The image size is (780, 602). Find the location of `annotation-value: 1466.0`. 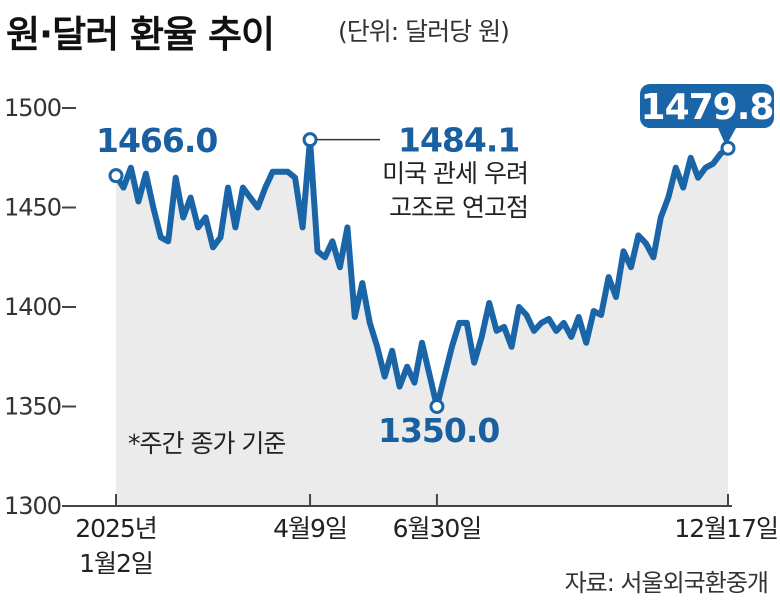

annotation-value: 1466.0 is located at coordinates (156, 140).